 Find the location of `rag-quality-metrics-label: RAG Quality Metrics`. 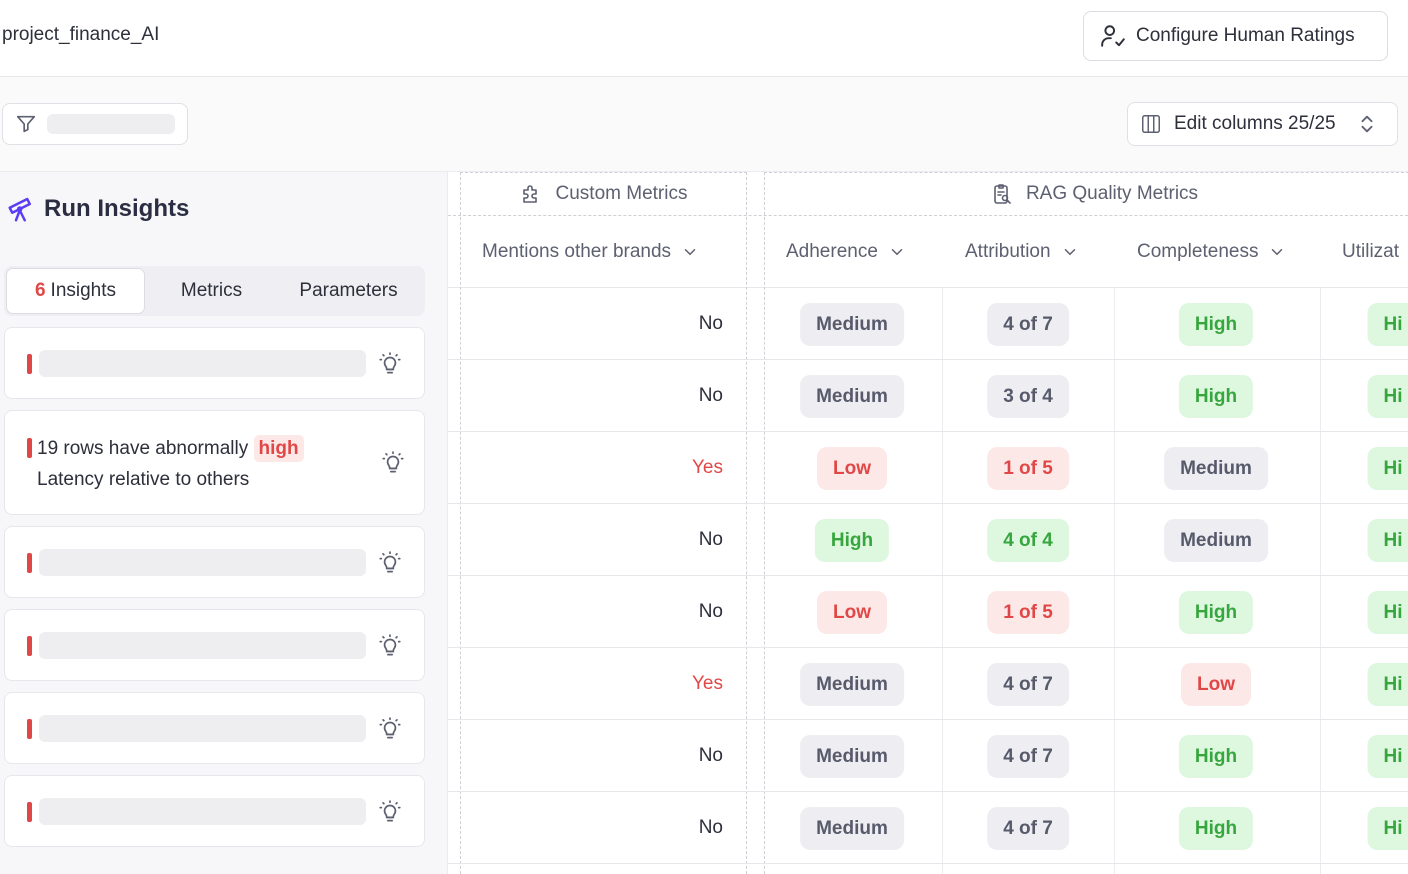

rag-quality-metrics-label: RAG Quality Metrics is located at coordinates (1112, 193).